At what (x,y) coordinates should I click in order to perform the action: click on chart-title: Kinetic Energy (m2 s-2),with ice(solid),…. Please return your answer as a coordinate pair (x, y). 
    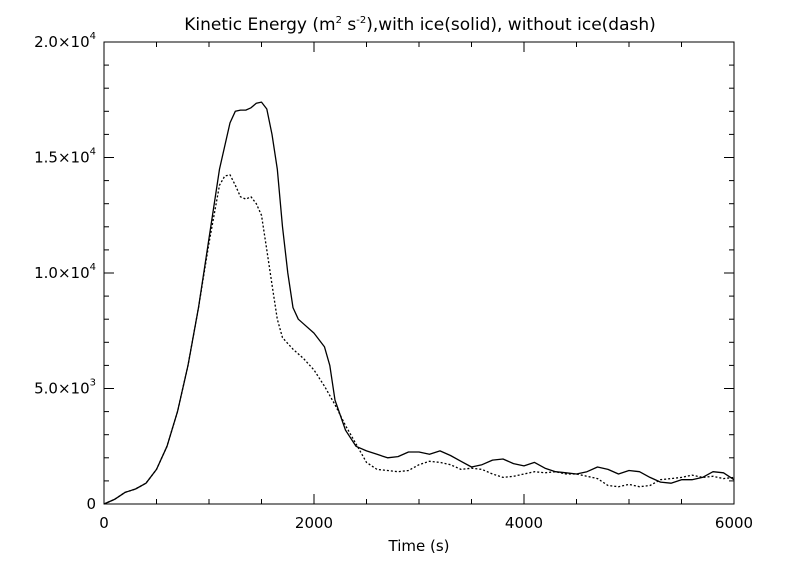
    Looking at the image, I should click on (420, 25).